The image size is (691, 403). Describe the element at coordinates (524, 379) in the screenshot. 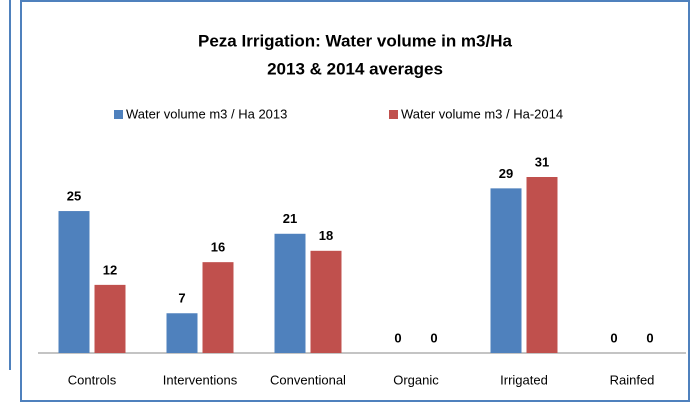

I see `x-tick-label: Irrigated` at that location.